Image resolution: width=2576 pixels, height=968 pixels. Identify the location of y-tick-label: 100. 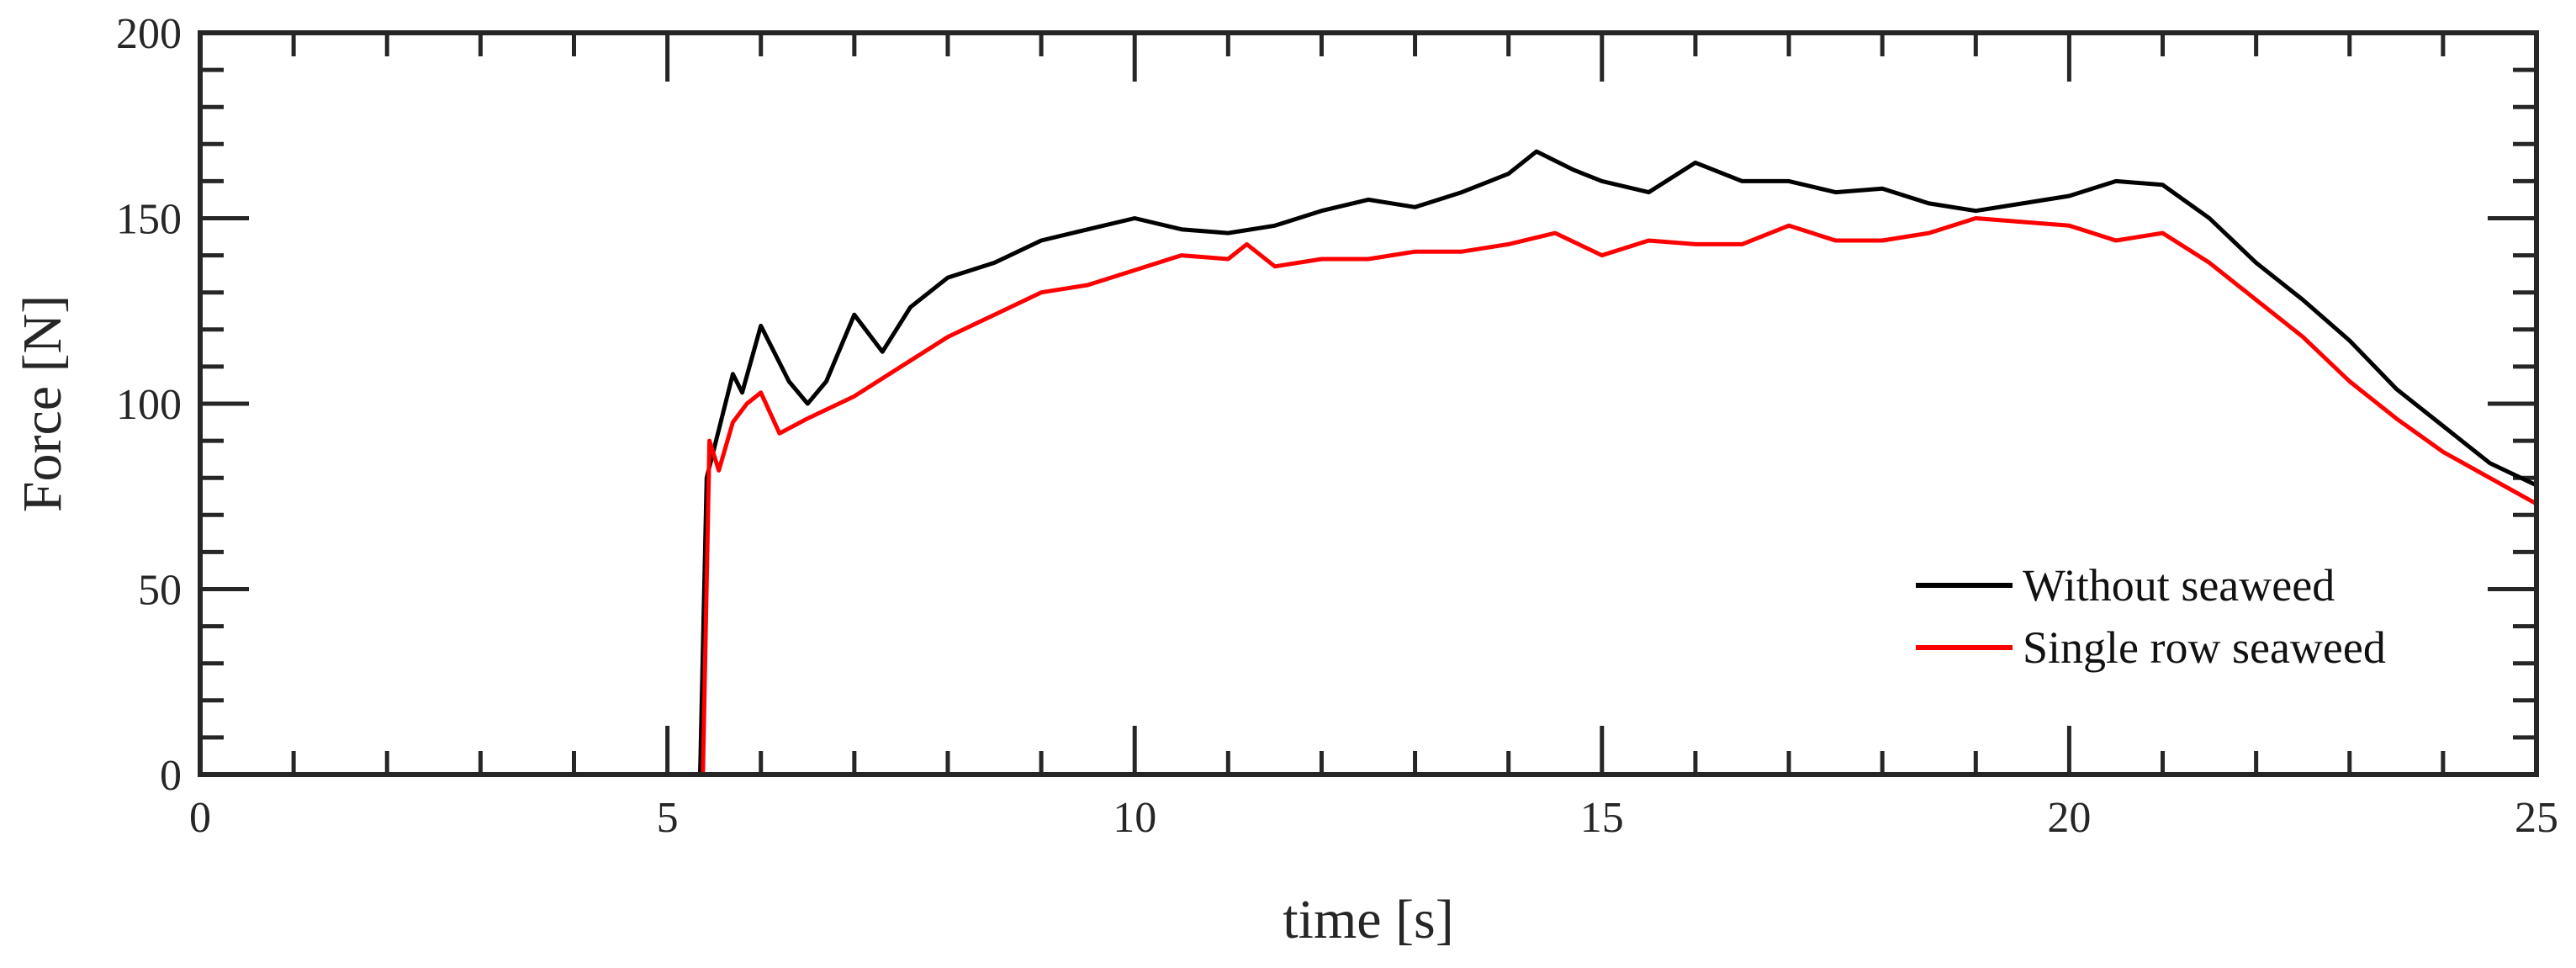
(149, 405).